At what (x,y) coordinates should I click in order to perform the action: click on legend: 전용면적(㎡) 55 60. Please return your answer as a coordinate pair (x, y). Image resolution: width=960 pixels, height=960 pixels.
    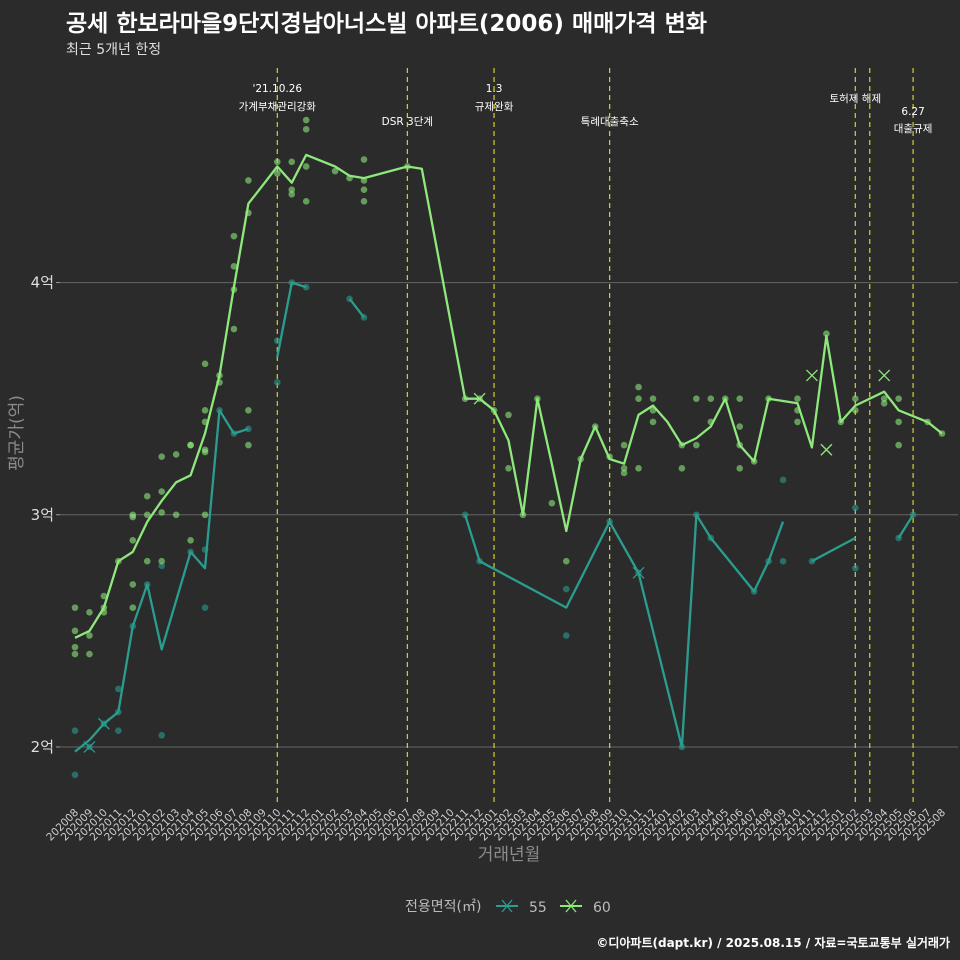
    Looking at the image, I should click on (508, 907).